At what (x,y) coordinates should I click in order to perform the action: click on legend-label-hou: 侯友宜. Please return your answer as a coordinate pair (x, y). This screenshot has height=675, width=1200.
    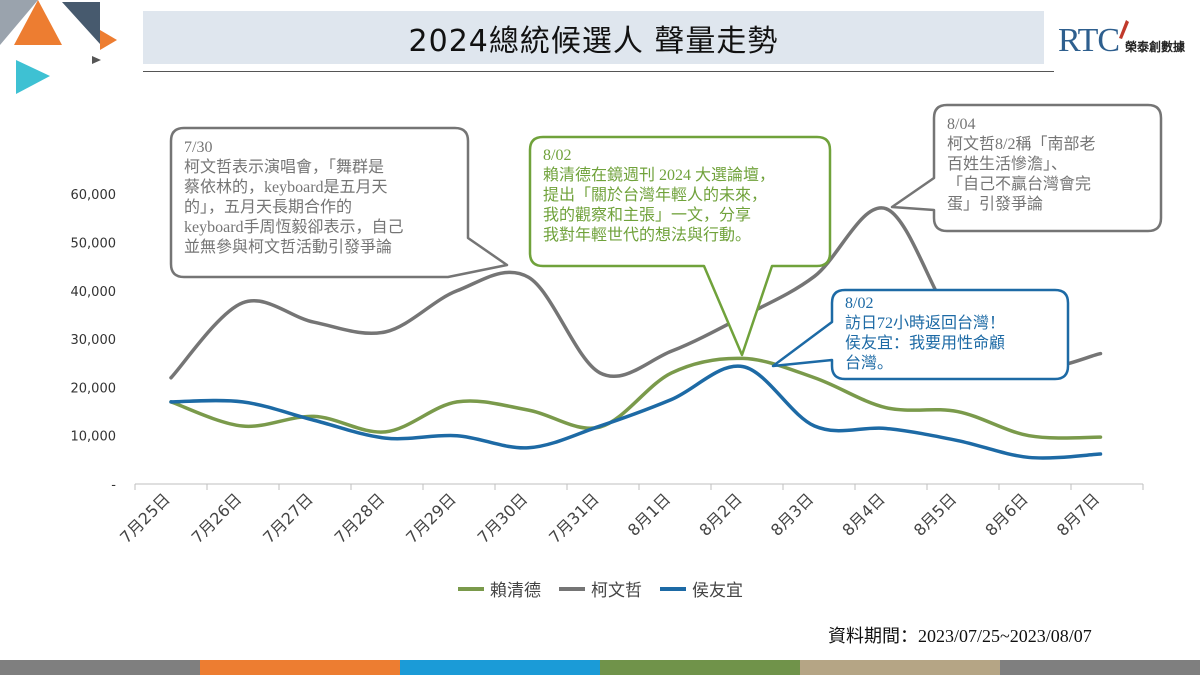
    Looking at the image, I should click on (717, 591).